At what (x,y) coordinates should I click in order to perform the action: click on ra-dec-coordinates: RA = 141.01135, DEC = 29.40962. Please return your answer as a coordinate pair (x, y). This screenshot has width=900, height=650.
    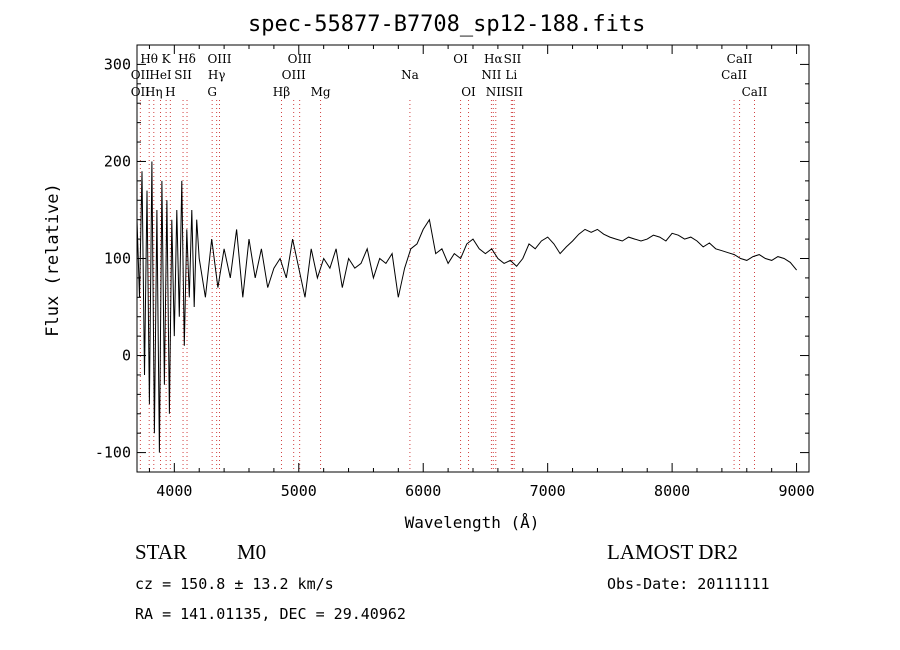
    Looking at the image, I should click on (270, 614).